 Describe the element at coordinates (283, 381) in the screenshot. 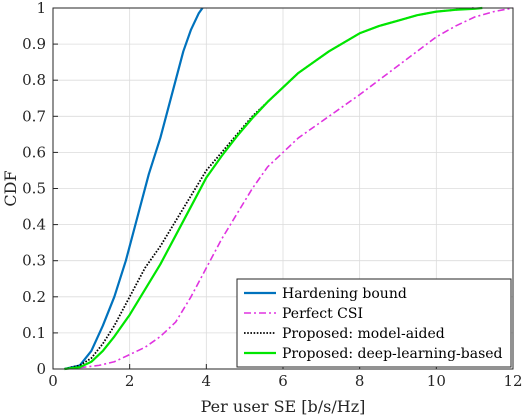

I see `x-tick-label: 6` at that location.